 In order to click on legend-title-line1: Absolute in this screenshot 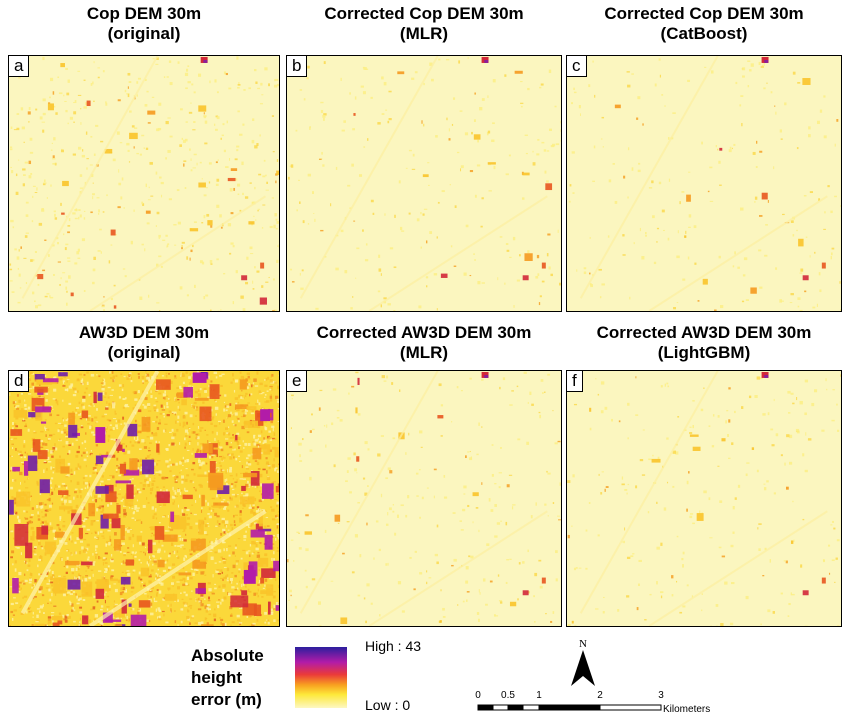, I will do `click(227, 656)`.